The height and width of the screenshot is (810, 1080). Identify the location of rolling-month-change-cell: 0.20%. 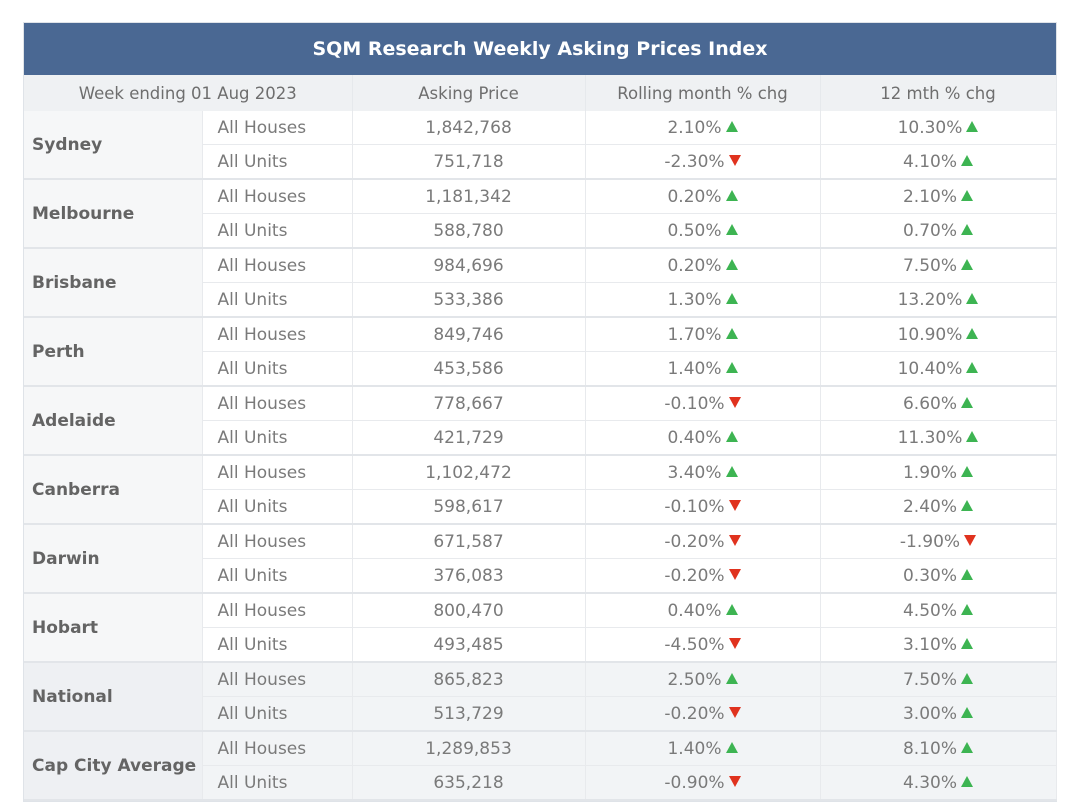
(703, 196).